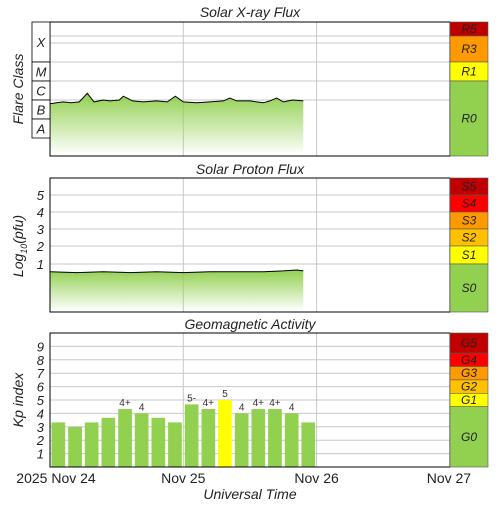 This screenshot has height=508, width=500. I want to click on scale-label: G2, so click(469, 387).